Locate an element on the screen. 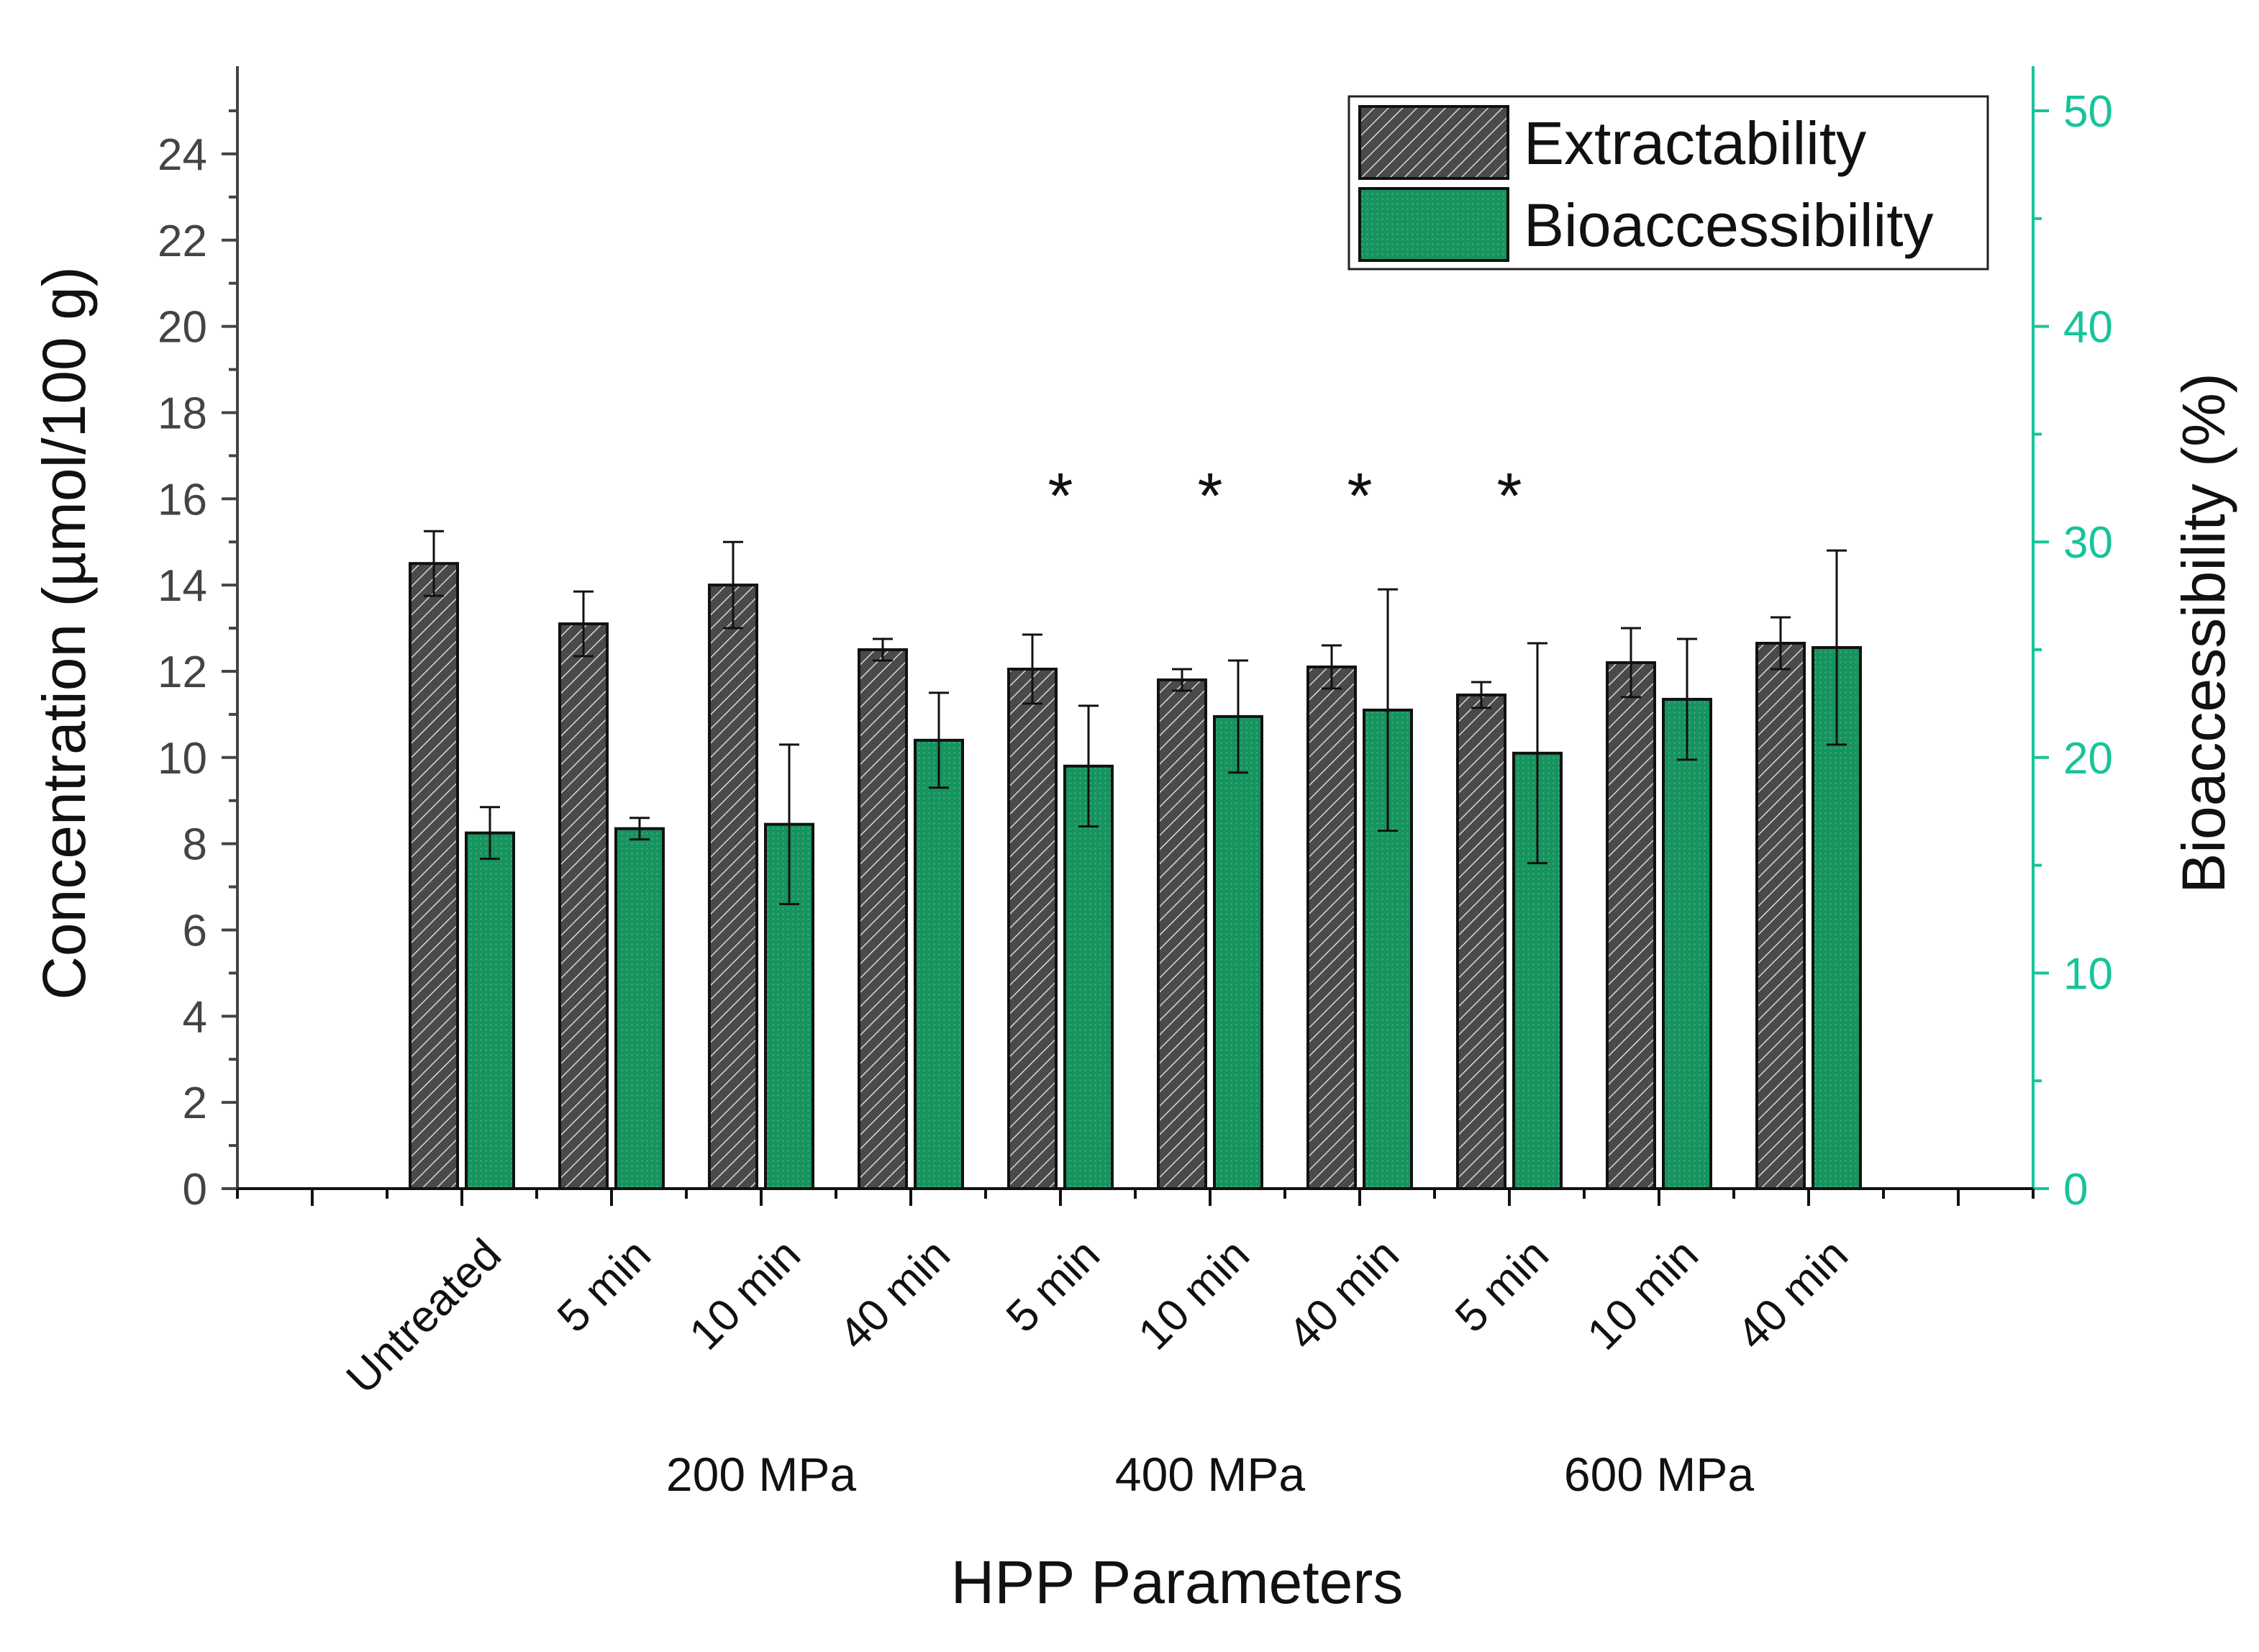 The width and height of the screenshot is (2259, 1652). left-tick-label-6: 12 is located at coordinates (182, 672).